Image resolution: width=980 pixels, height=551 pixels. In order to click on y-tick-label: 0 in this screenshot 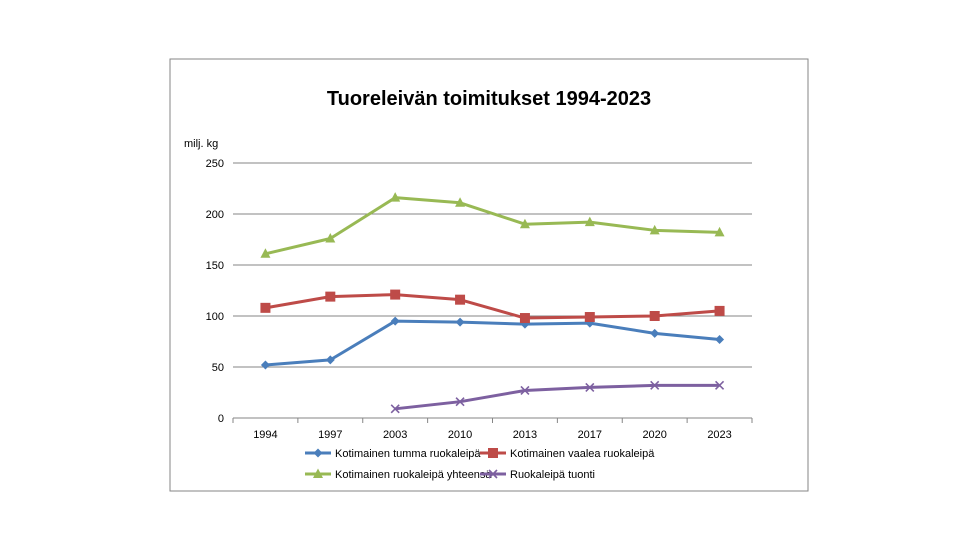, I will do `click(221, 419)`.